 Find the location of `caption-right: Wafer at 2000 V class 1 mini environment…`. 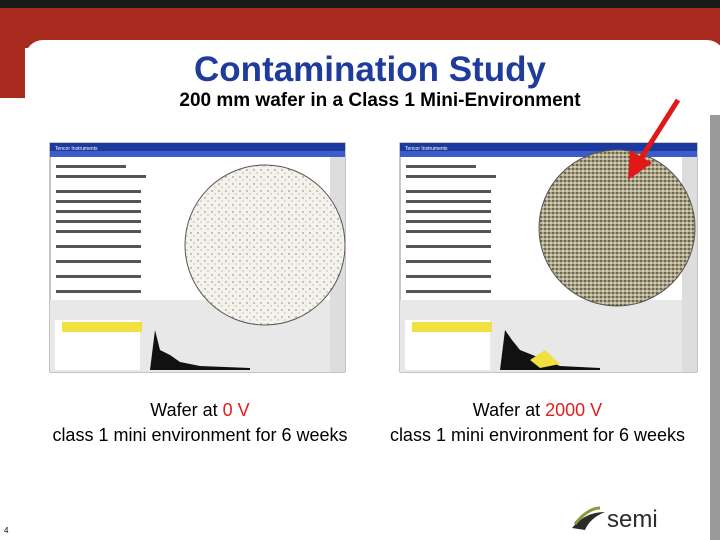

caption-right: Wafer at 2000 V class 1 mini environment… is located at coordinates (537, 423).